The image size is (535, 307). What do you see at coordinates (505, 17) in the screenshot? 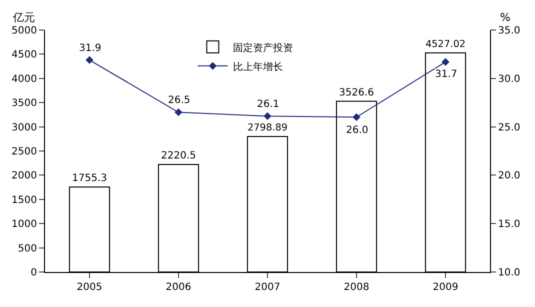
I see `y2-axis-title: %` at bounding box center [505, 17].